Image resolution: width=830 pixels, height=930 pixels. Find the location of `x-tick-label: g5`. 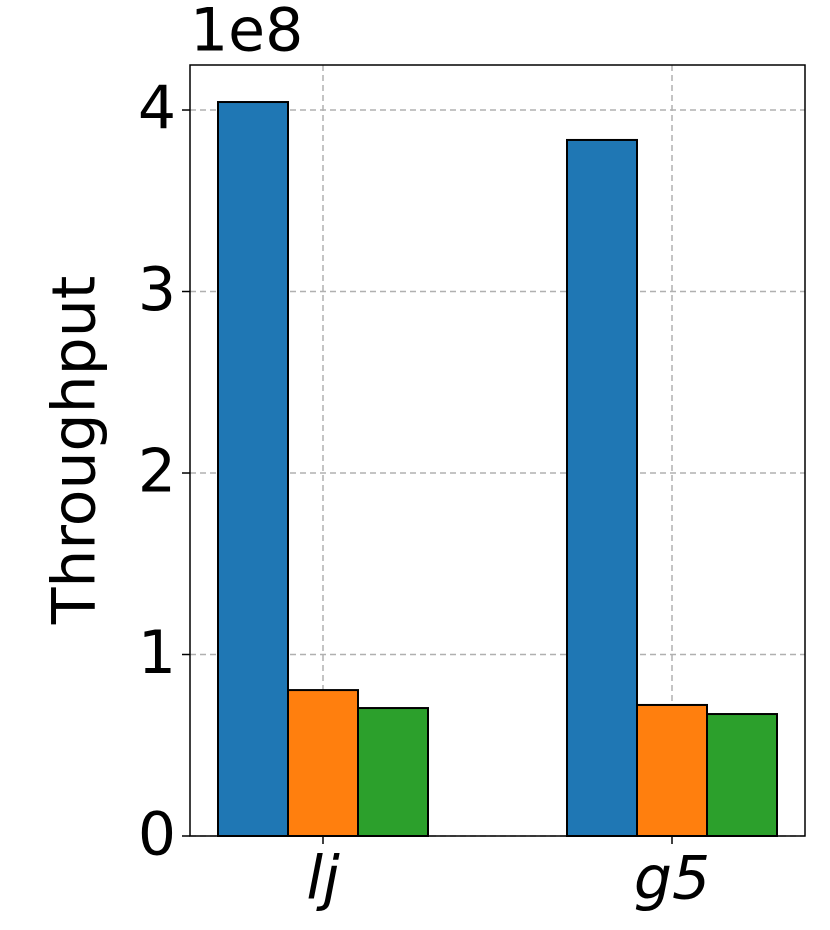

x-tick-label: g5 is located at coordinates (672, 879).